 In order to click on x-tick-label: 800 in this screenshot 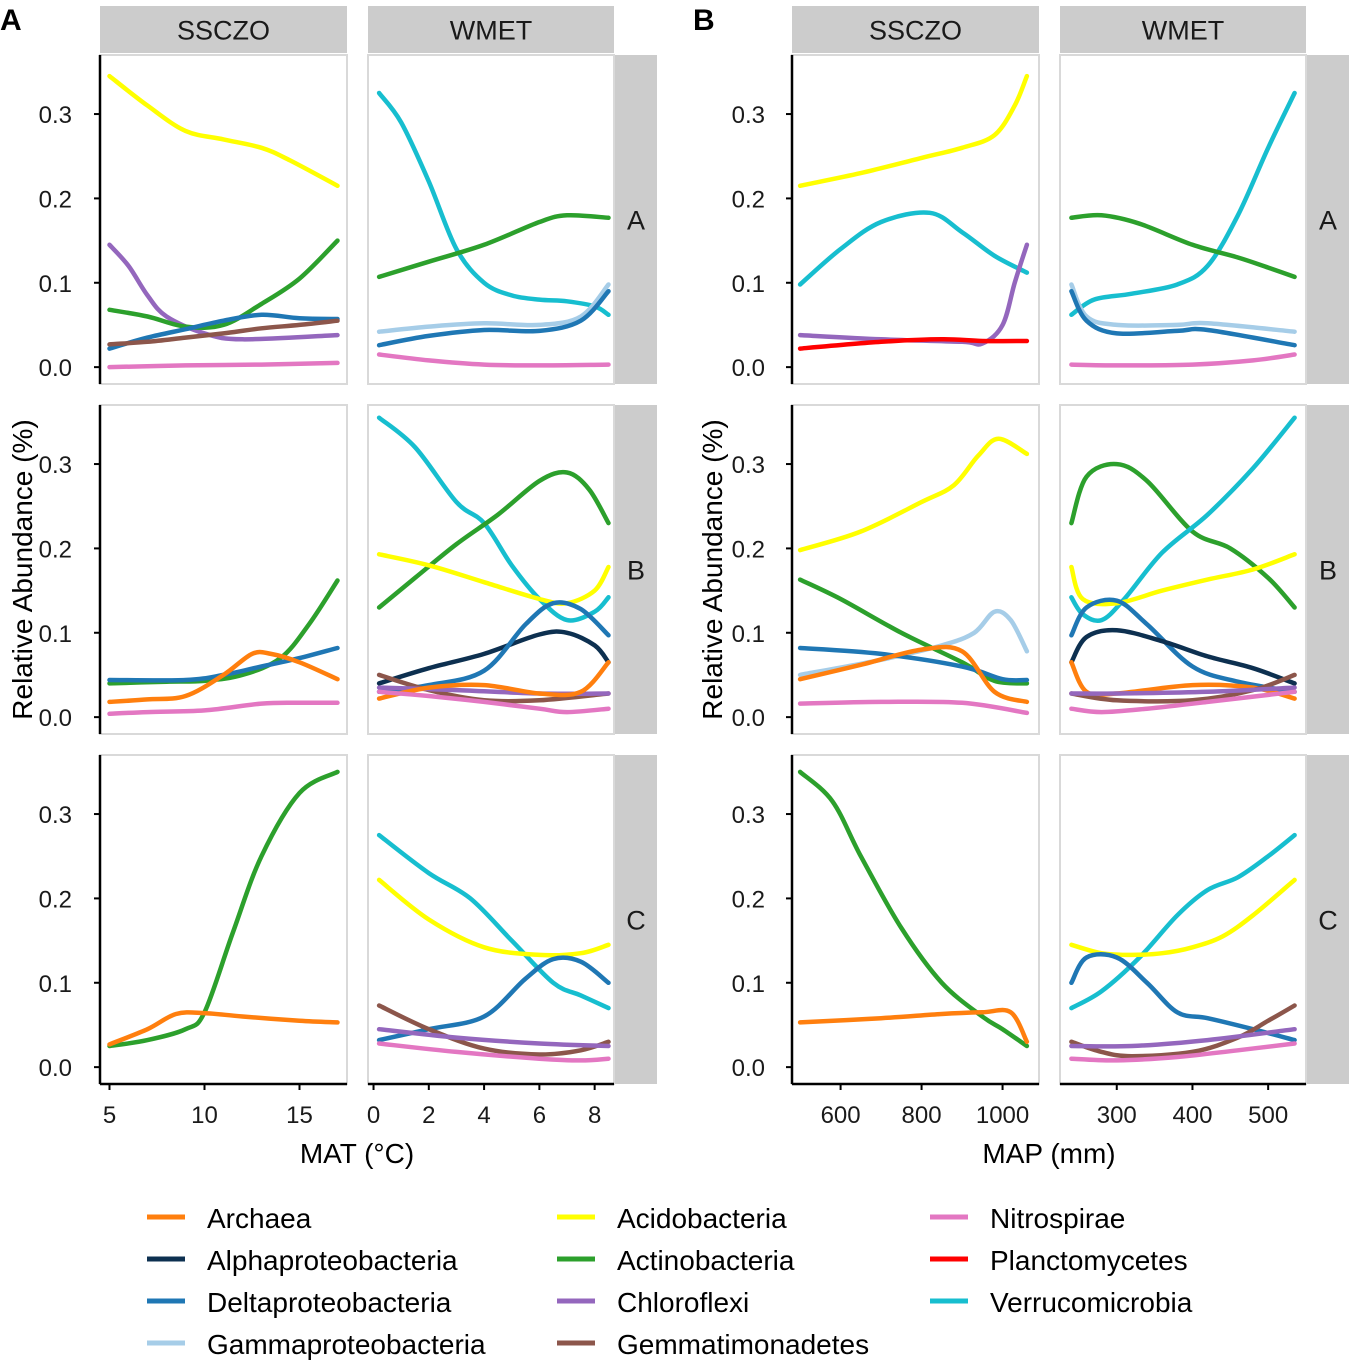, I will do `click(922, 1115)`.